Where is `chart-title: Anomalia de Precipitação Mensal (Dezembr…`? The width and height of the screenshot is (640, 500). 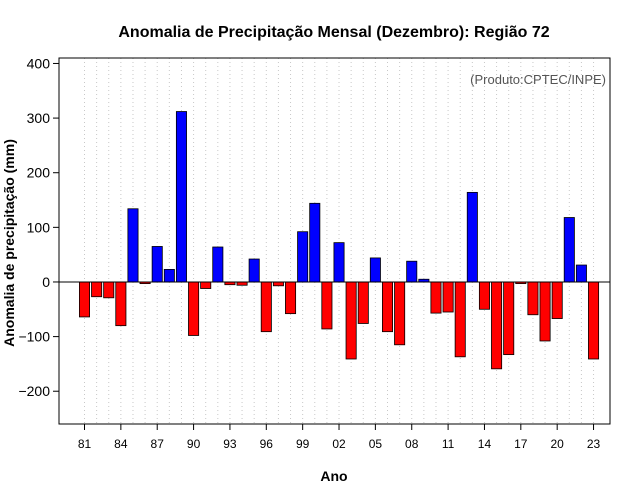 chart-title: Anomalia de Precipitação Mensal (Dezembr… is located at coordinates (333, 32).